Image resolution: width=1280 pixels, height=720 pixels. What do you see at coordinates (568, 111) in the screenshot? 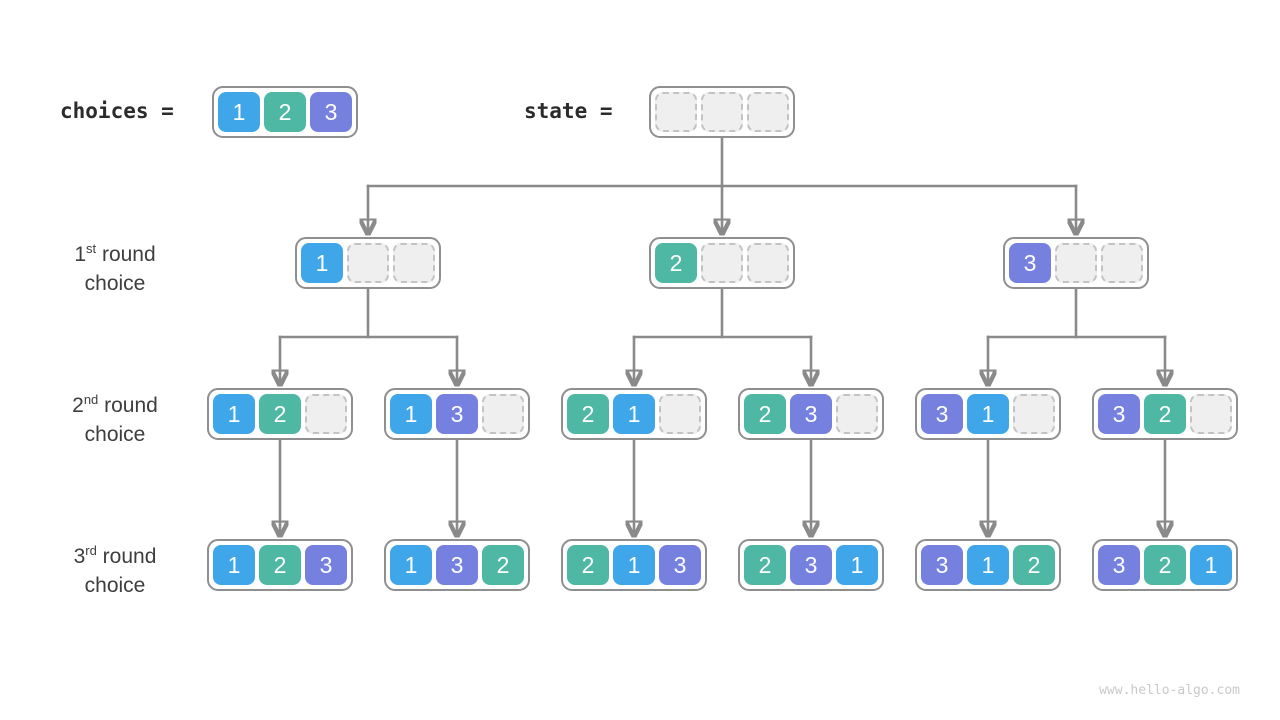
I see `state-label: state =` at bounding box center [568, 111].